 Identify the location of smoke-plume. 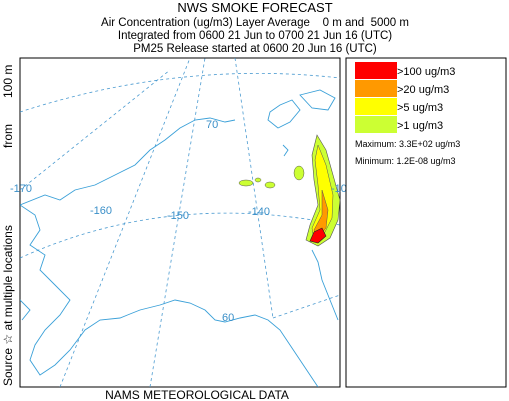
(289, 190).